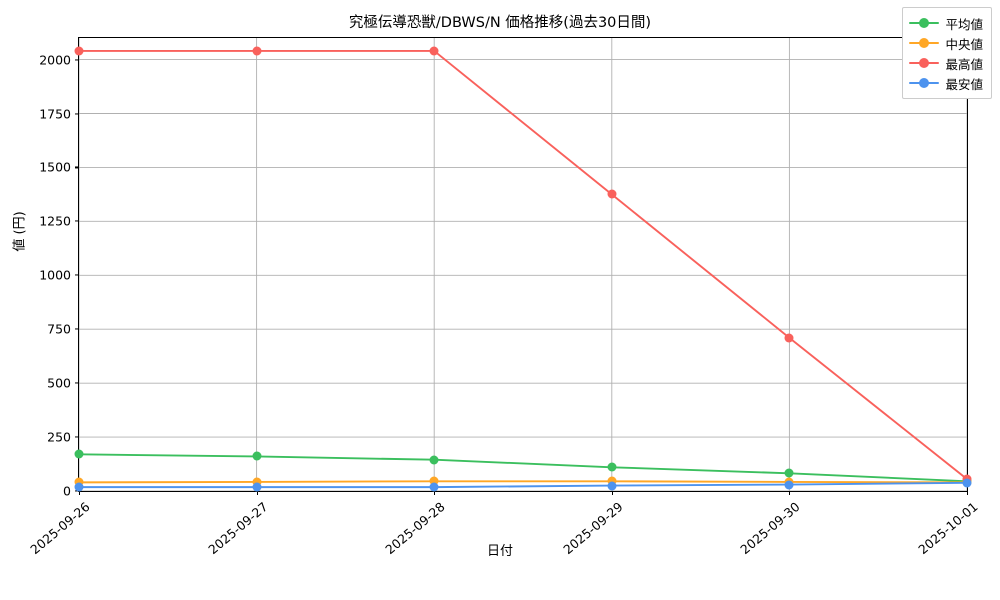 The width and height of the screenshot is (1000, 600). I want to click on y-tick-label: 1000, so click(55, 275).